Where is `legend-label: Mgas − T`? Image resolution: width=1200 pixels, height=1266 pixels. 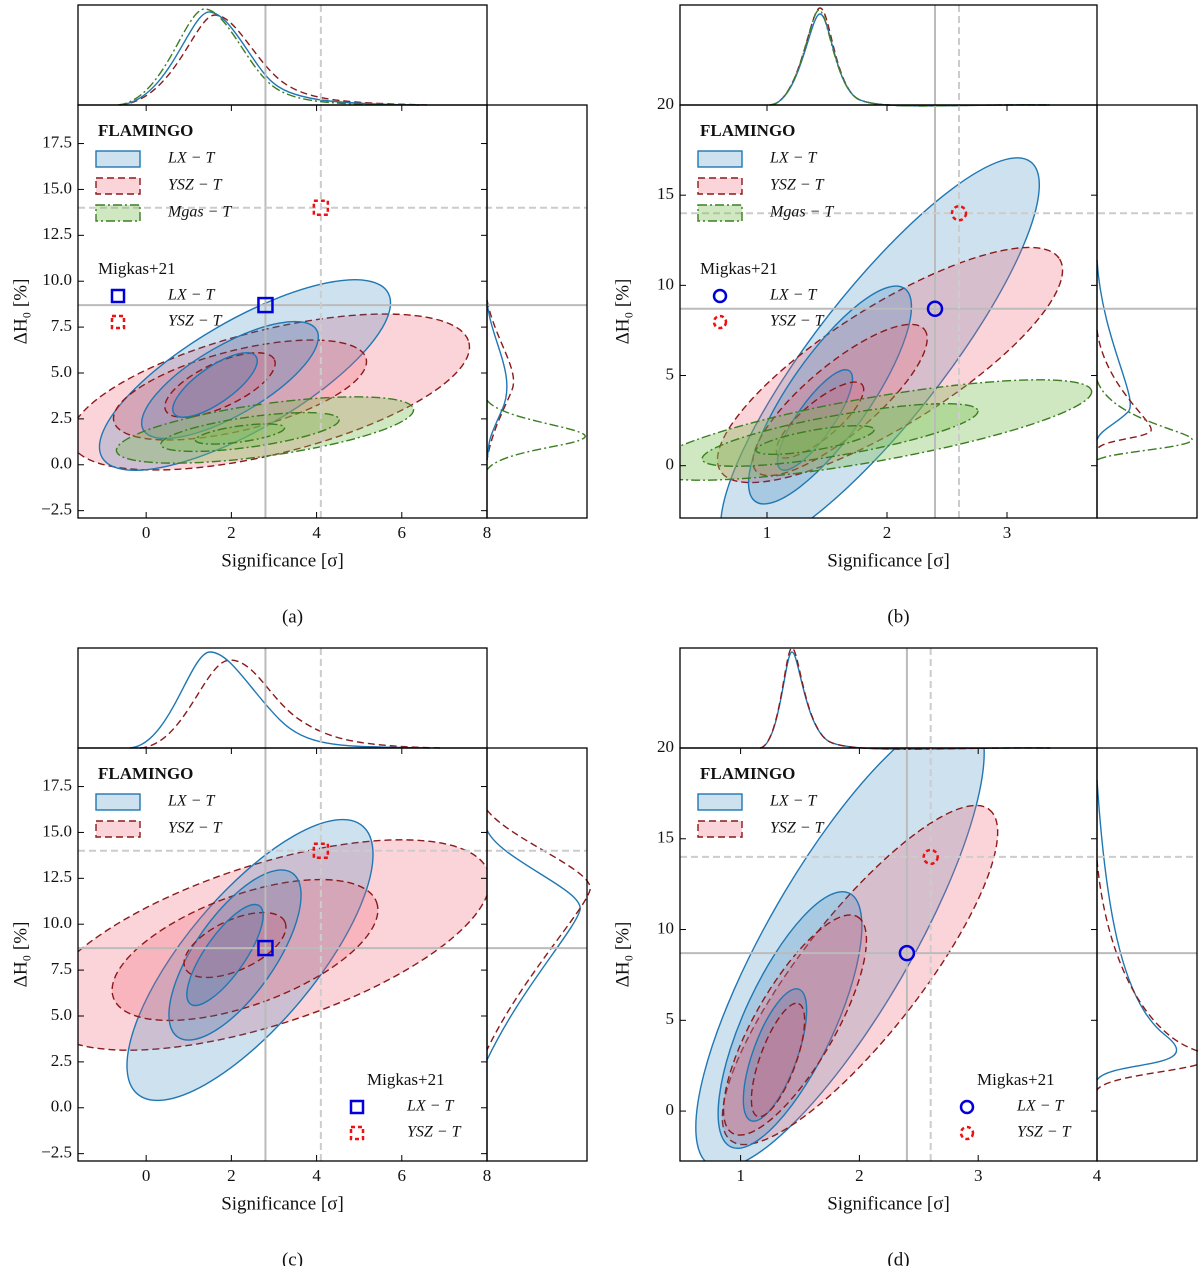
legend-label: Mgas − T is located at coordinates (801, 212).